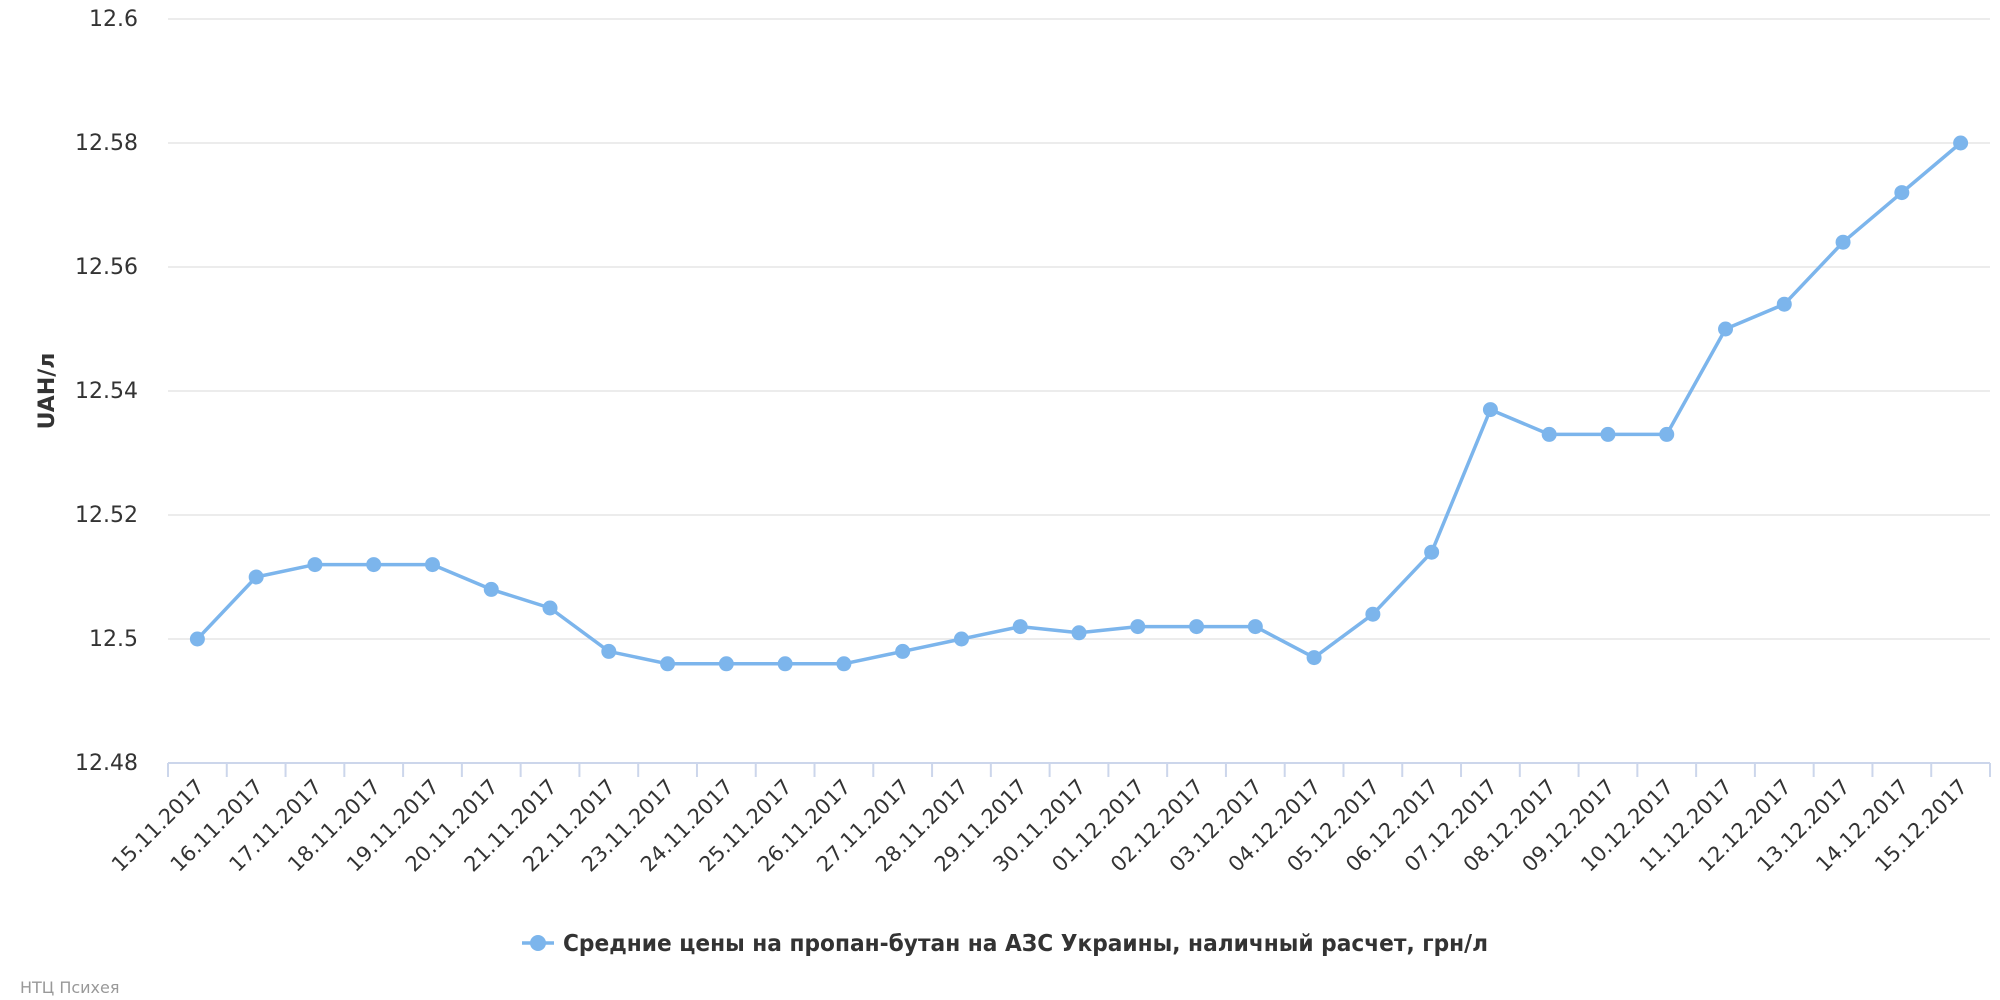 The image size is (2000, 1000). Describe the element at coordinates (106, 267) in the screenshot. I see `y-tick-label: 12.56` at that location.